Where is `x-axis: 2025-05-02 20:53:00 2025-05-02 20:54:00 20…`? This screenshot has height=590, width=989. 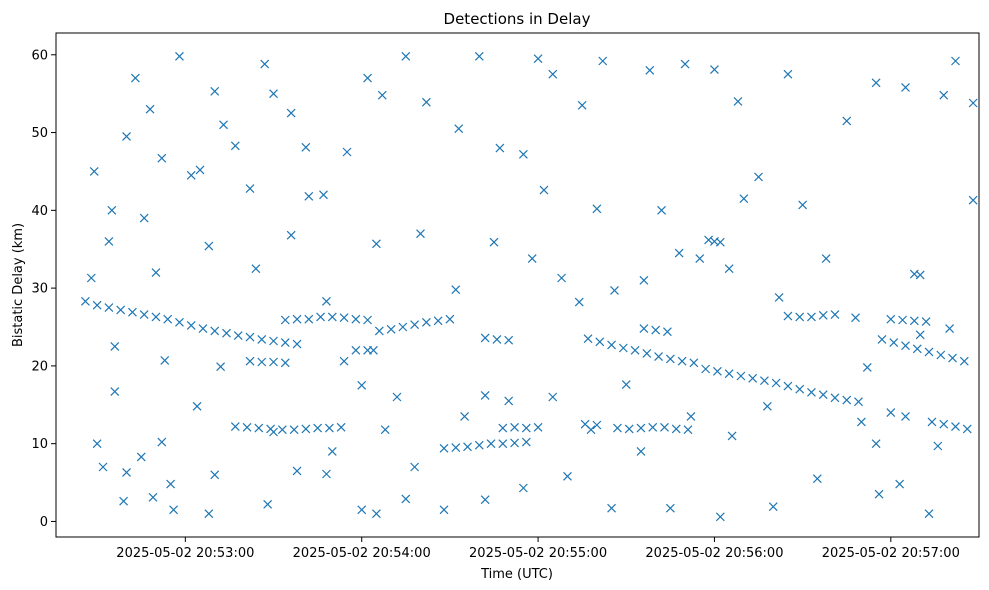 x-axis: 2025-05-02 20:53:00 2025-05-02 20:54:00 20… is located at coordinates (538, 549).